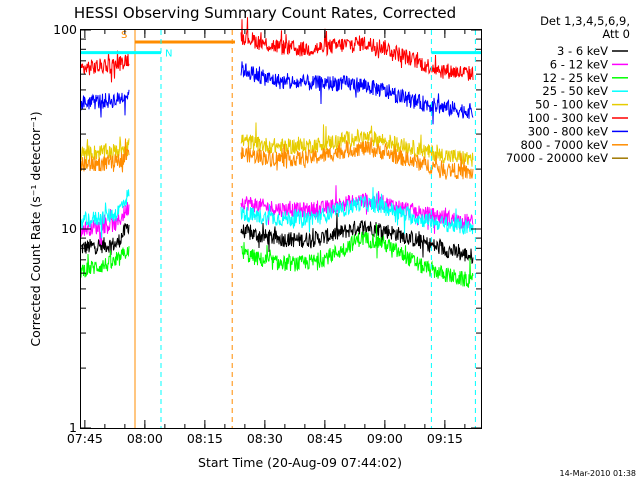 Image resolution: width=640 pixels, height=480 pixels. What do you see at coordinates (65, 29) in the screenshot?
I see `y-tick-label-3: 100` at bounding box center [65, 29].